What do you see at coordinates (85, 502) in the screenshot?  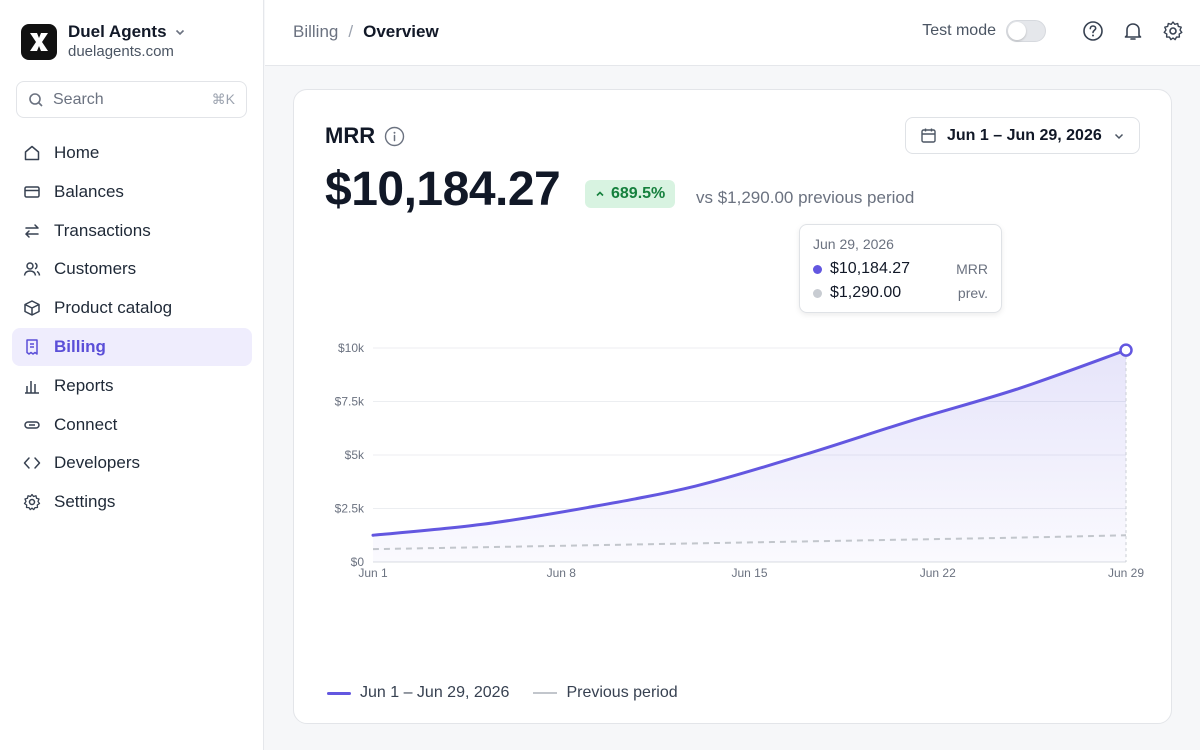 I see `sidebar-item-label: Settings` at bounding box center [85, 502].